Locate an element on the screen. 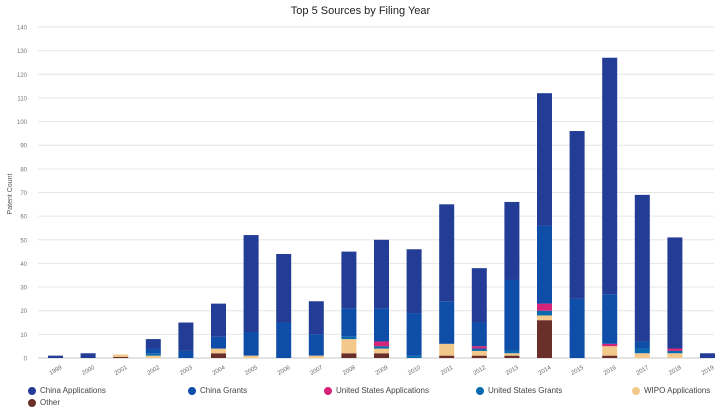  x-tick-label: 2009 is located at coordinates (382, 371).